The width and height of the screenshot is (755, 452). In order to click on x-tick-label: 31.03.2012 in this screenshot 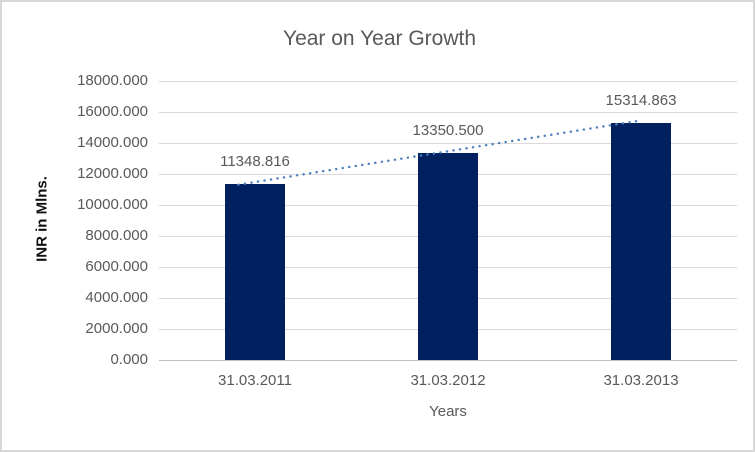, I will do `click(448, 380)`.